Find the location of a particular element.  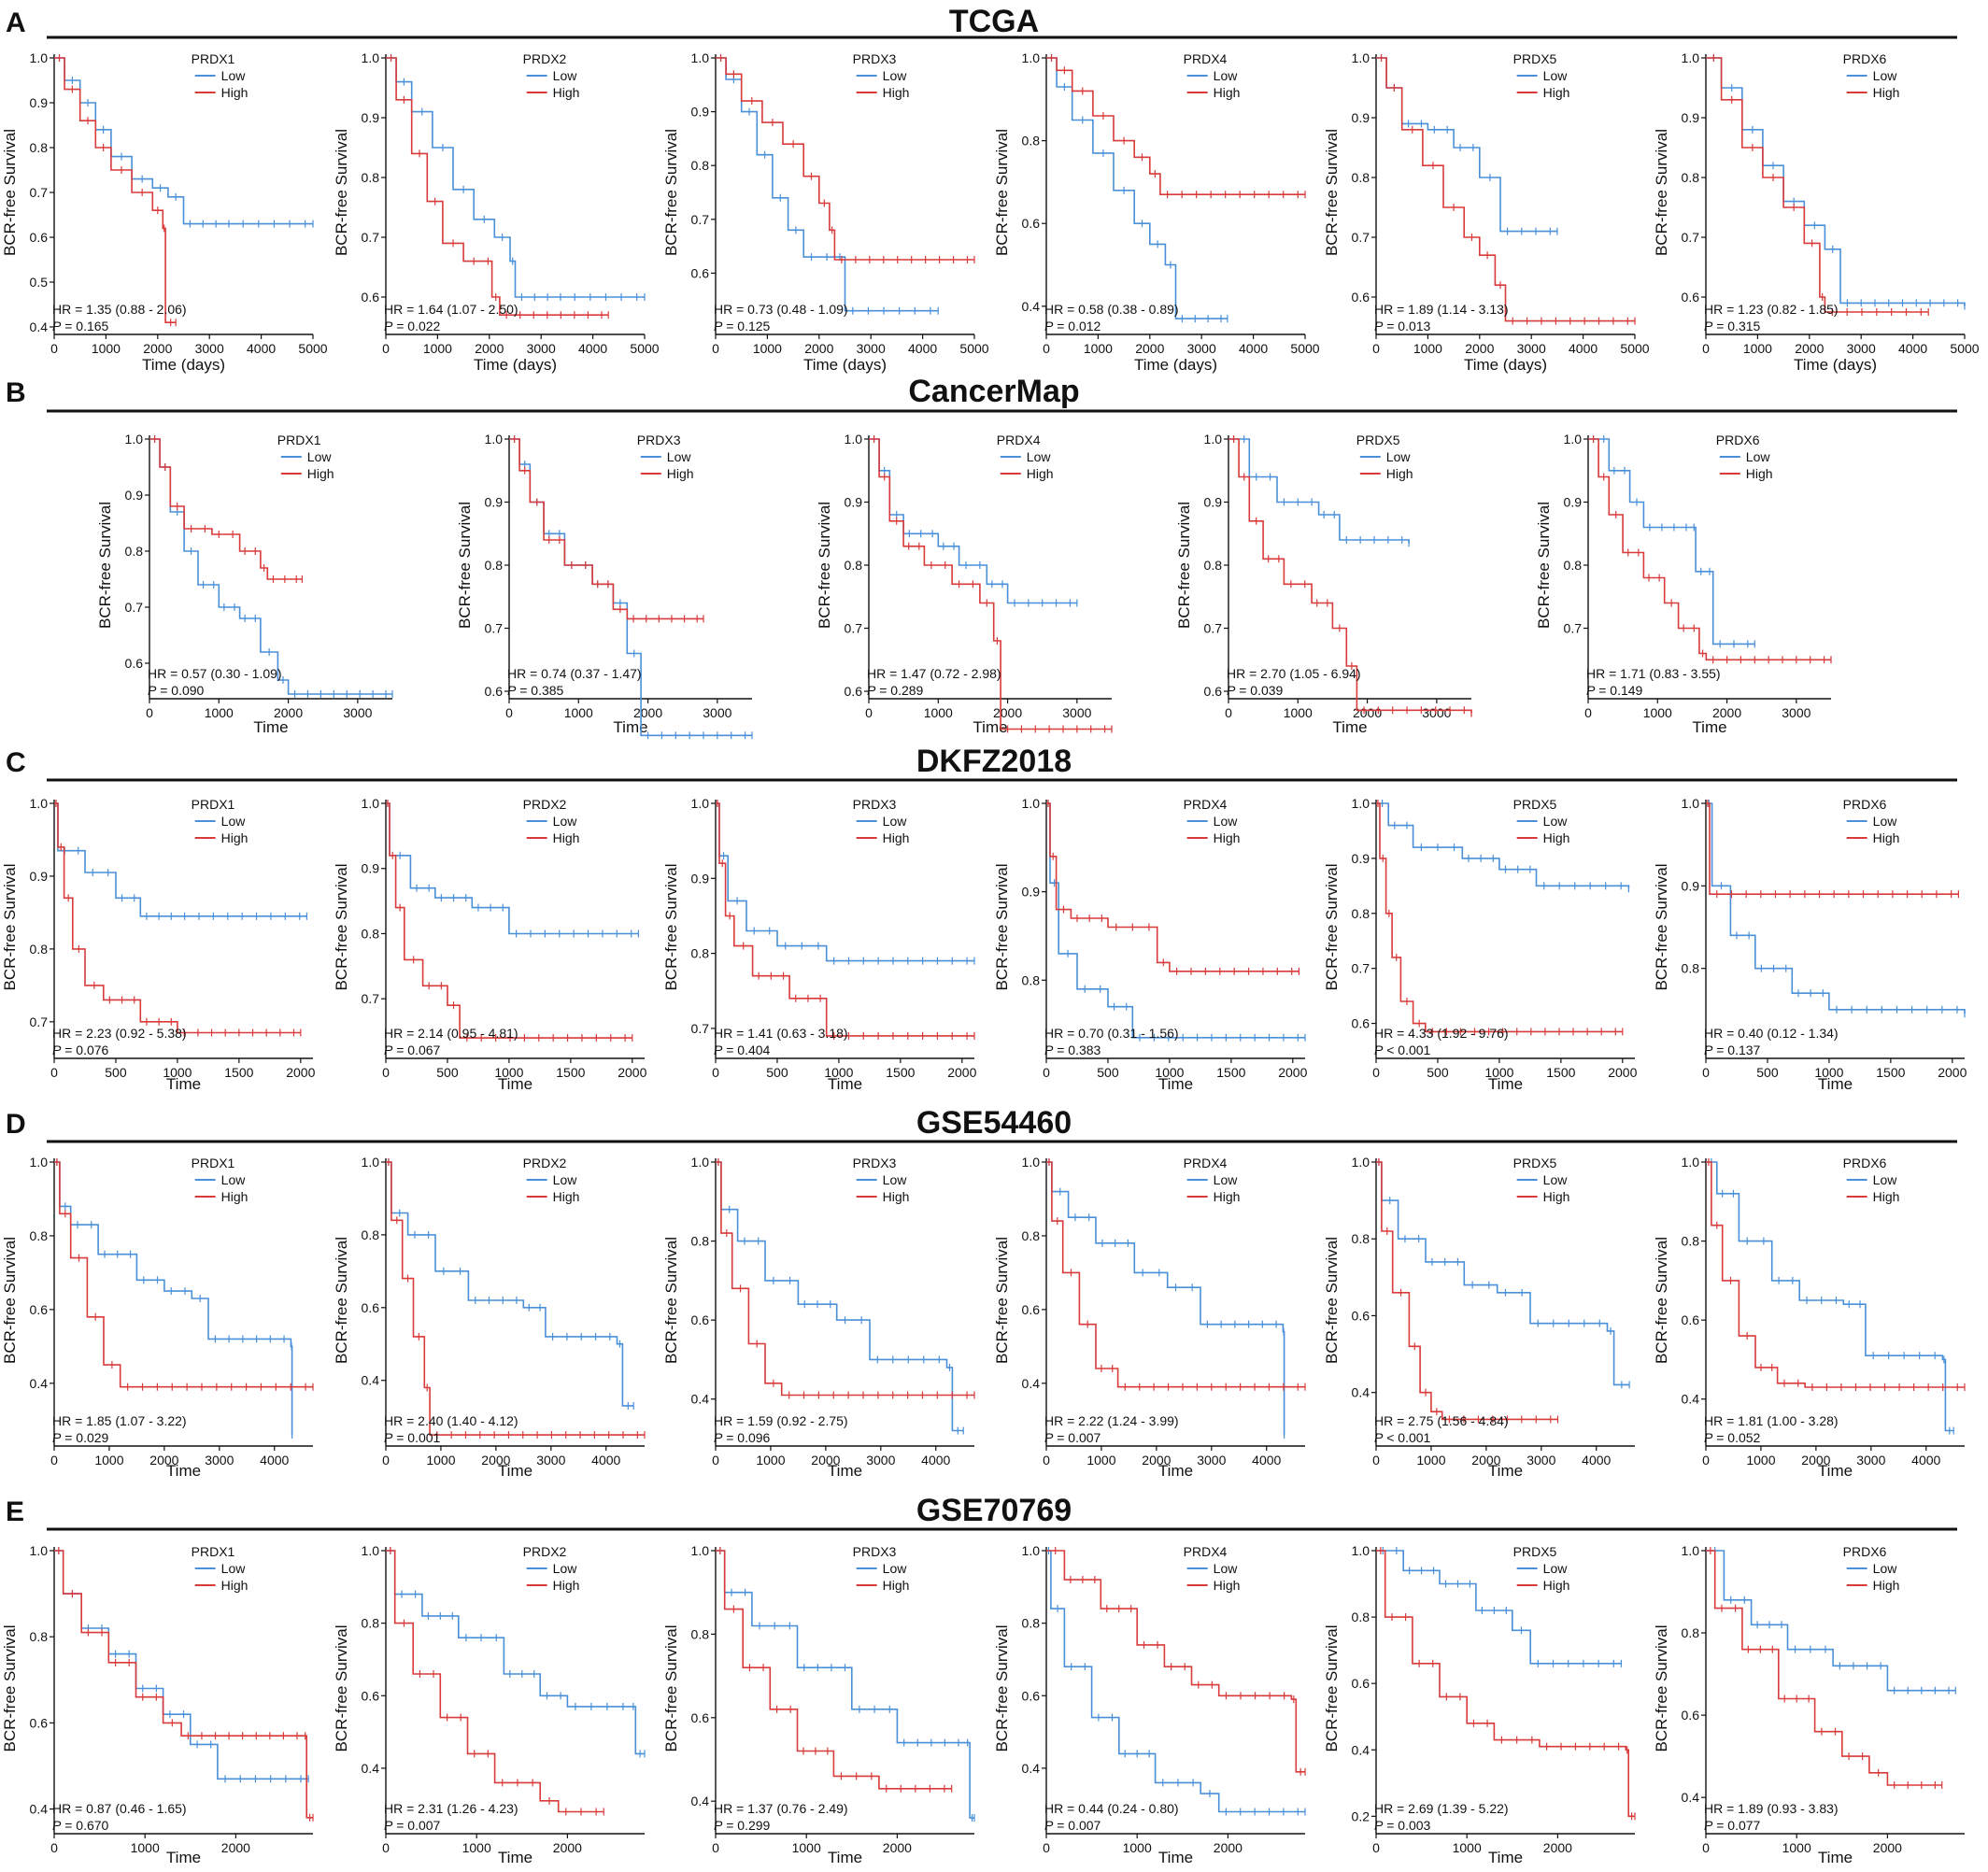

x-tick-label: 3000 is located at coordinates (1076, 712).